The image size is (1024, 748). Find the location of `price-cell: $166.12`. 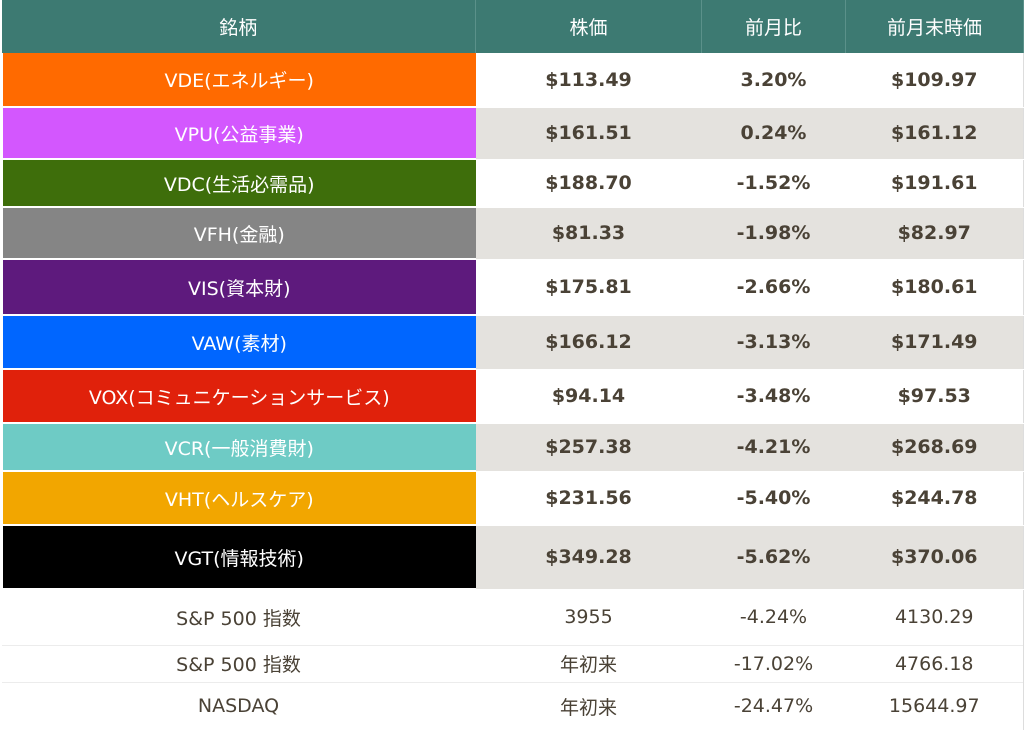

price-cell: $166.12 is located at coordinates (588, 342).